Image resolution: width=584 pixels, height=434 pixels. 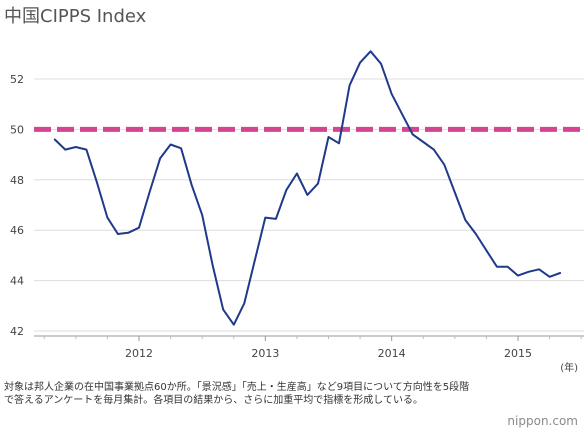 I want to click on y-tick-label-50: 50, so click(x=17, y=129).